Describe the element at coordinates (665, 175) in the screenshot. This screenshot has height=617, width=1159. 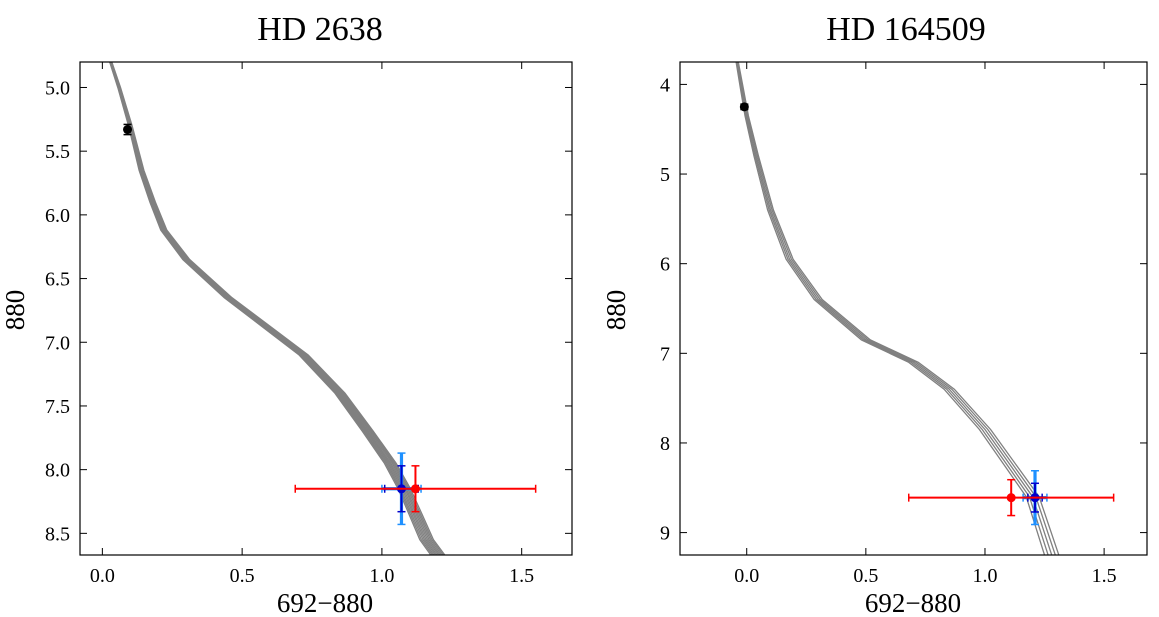
I see `y-tick-label: 5` at that location.